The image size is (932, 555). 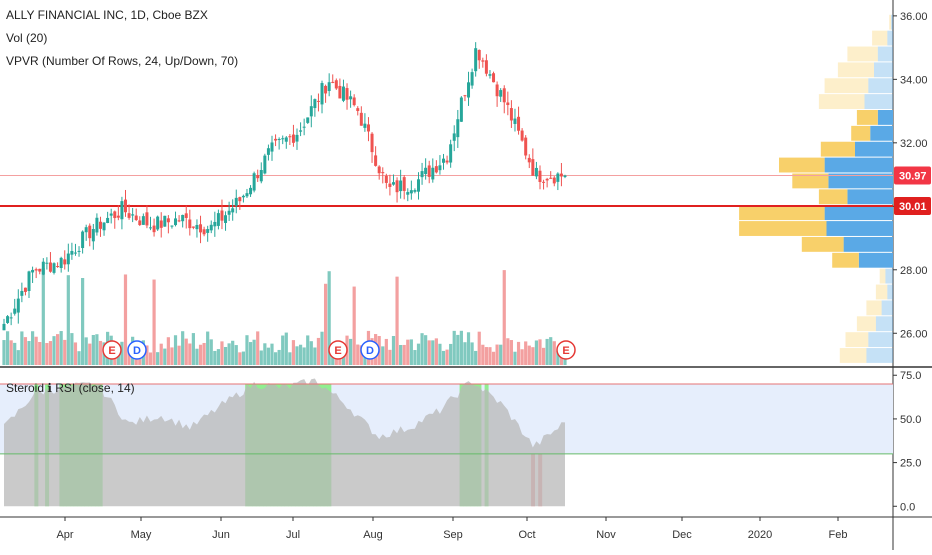 I want to click on price-tick-label: 36.00, so click(x=914, y=17).